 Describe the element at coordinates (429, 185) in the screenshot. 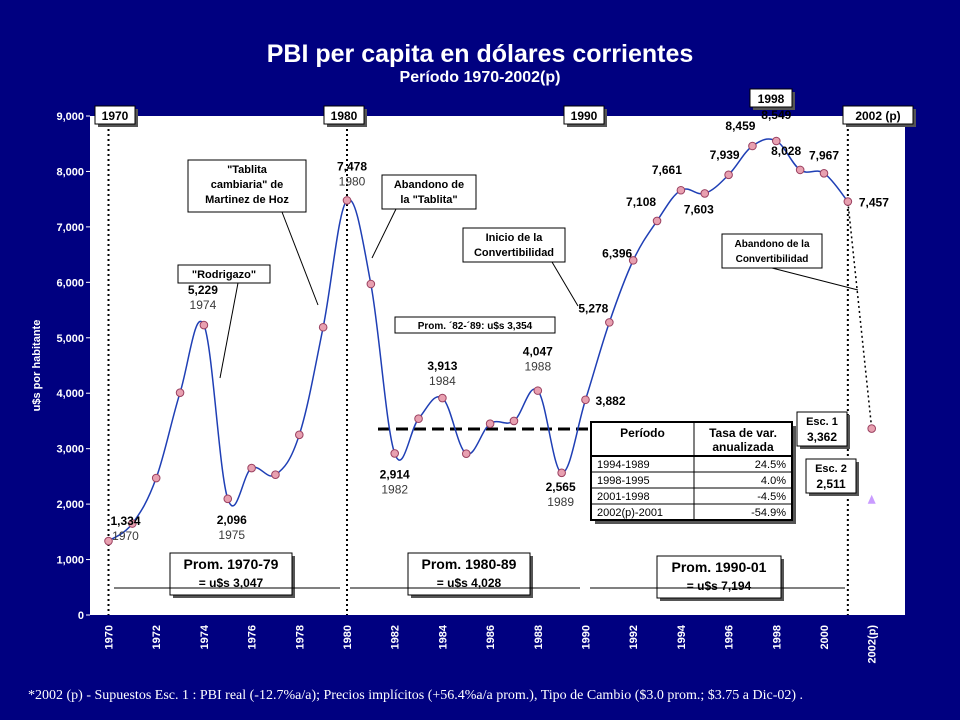

I see `annotation-abandono-tablita-line: Abandono de` at that location.